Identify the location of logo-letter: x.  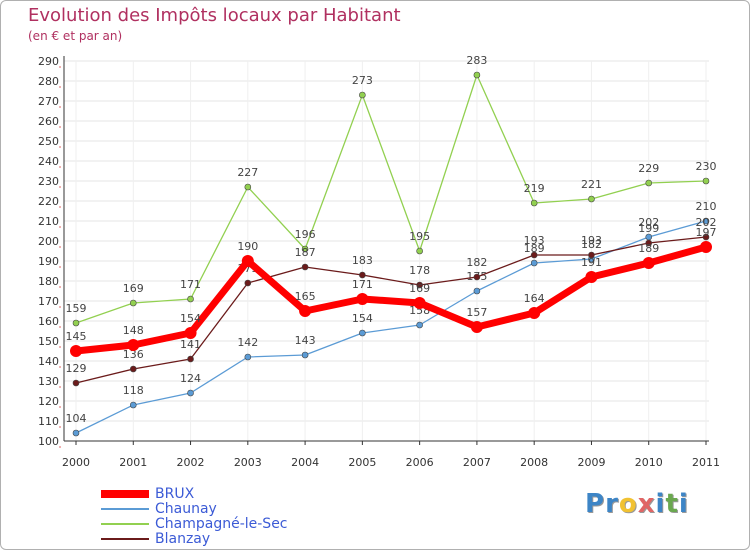
(646, 504).